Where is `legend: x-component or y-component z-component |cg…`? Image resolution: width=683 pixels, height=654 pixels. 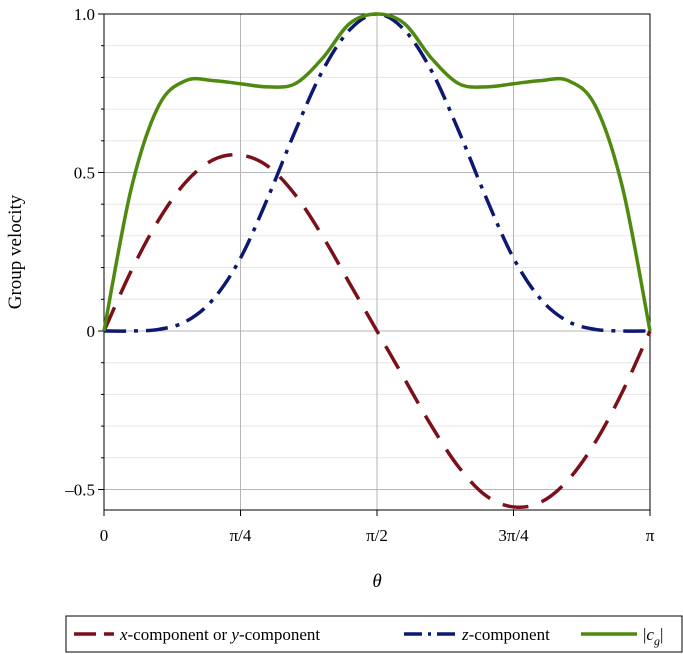 legend: x-component or y-component z-component |cg… is located at coordinates (374, 634).